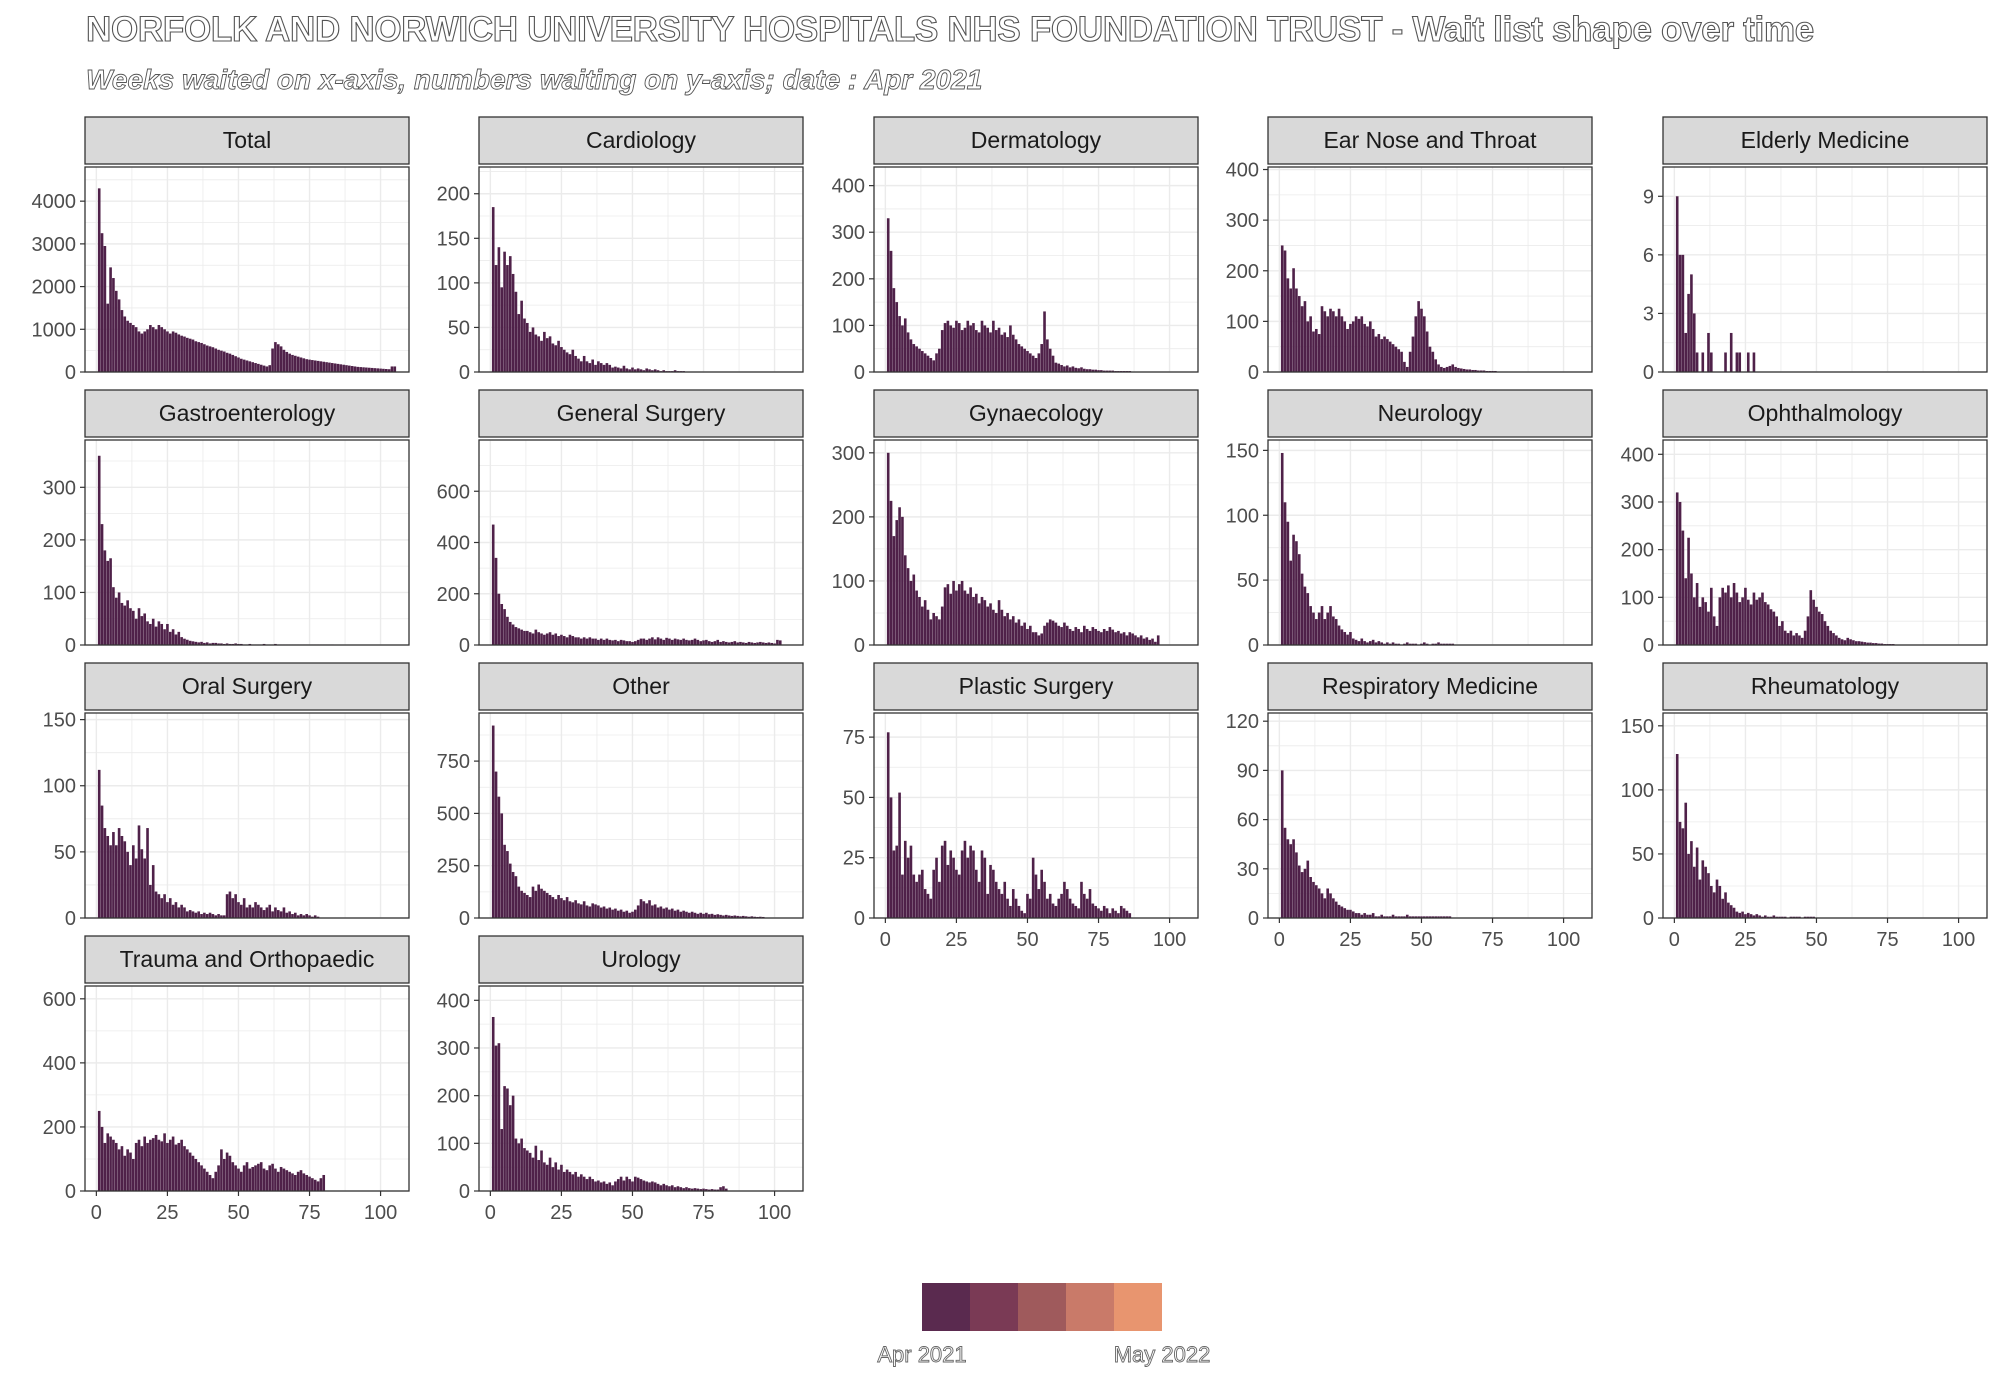 This screenshot has height=1400, width=2000. What do you see at coordinates (1042, 1307) in the screenshot?
I see `legend-swatch` at bounding box center [1042, 1307].